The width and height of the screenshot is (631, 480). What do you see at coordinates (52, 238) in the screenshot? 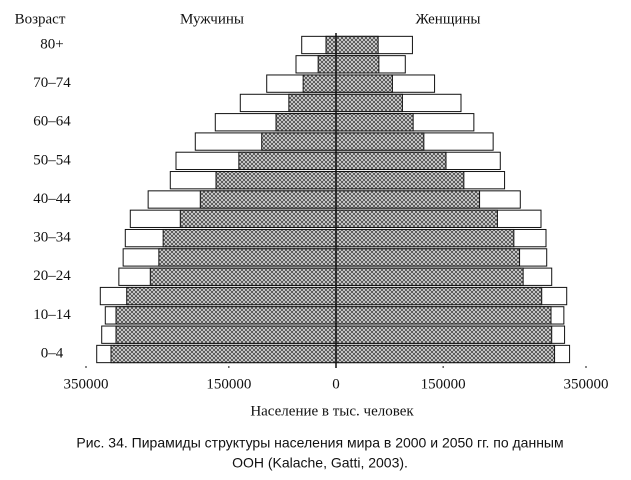
I see `y-tick-label: 30–34` at bounding box center [52, 238].